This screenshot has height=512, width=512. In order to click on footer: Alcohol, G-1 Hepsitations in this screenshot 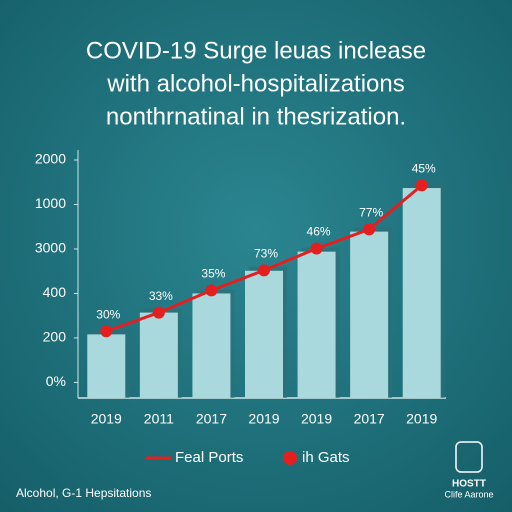, I will do `click(83, 493)`.